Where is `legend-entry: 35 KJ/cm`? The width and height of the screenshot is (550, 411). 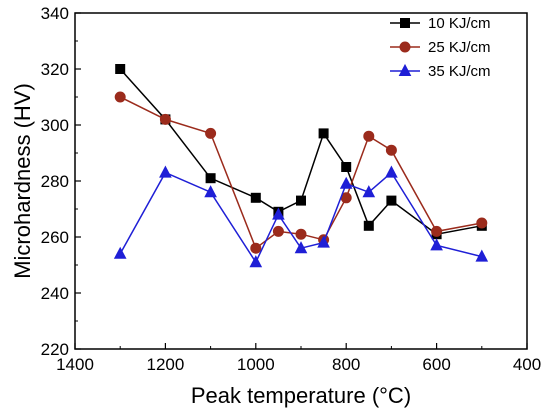 legend-entry: 35 KJ/cm is located at coordinates (440, 71).